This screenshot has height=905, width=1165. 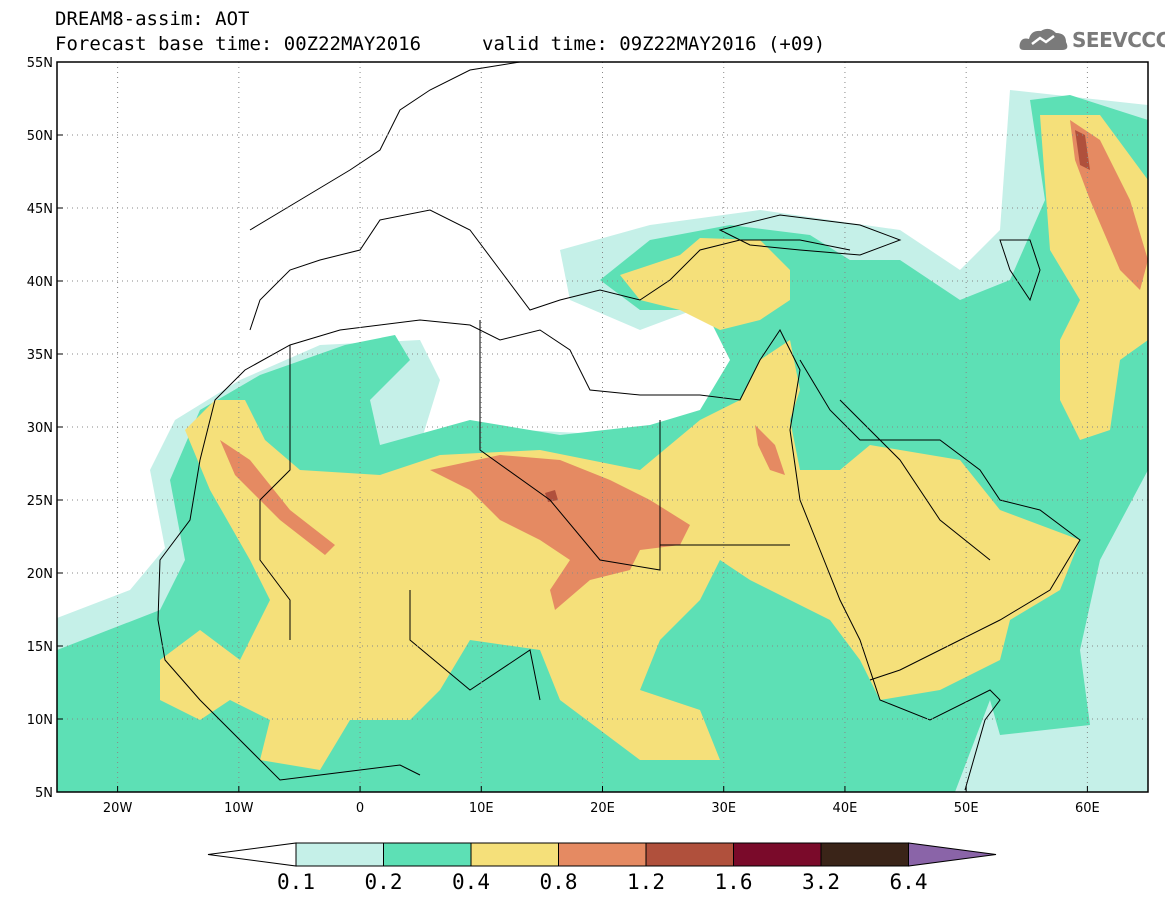 What do you see at coordinates (1087, 808) in the screenshot?
I see `lon-label: 60E` at bounding box center [1087, 808].